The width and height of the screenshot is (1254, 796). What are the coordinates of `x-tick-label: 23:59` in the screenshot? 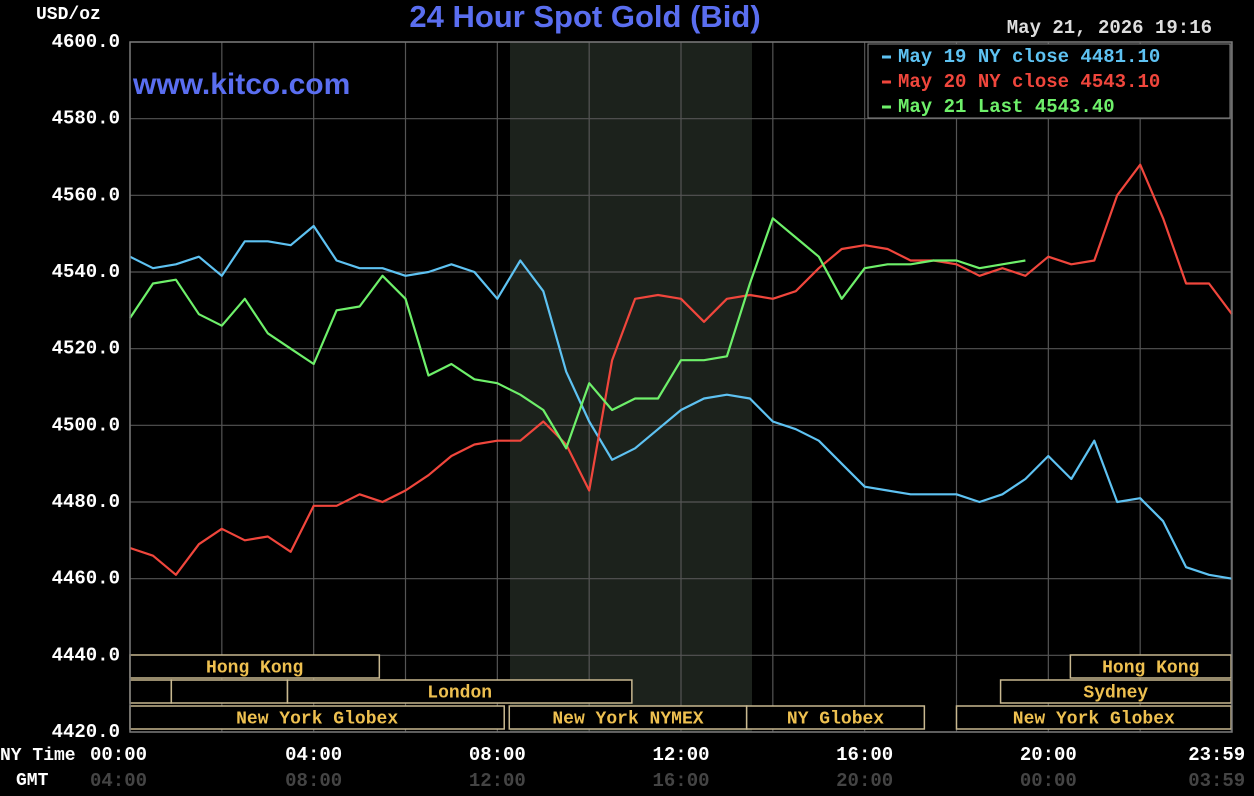 It's located at (1216, 755).